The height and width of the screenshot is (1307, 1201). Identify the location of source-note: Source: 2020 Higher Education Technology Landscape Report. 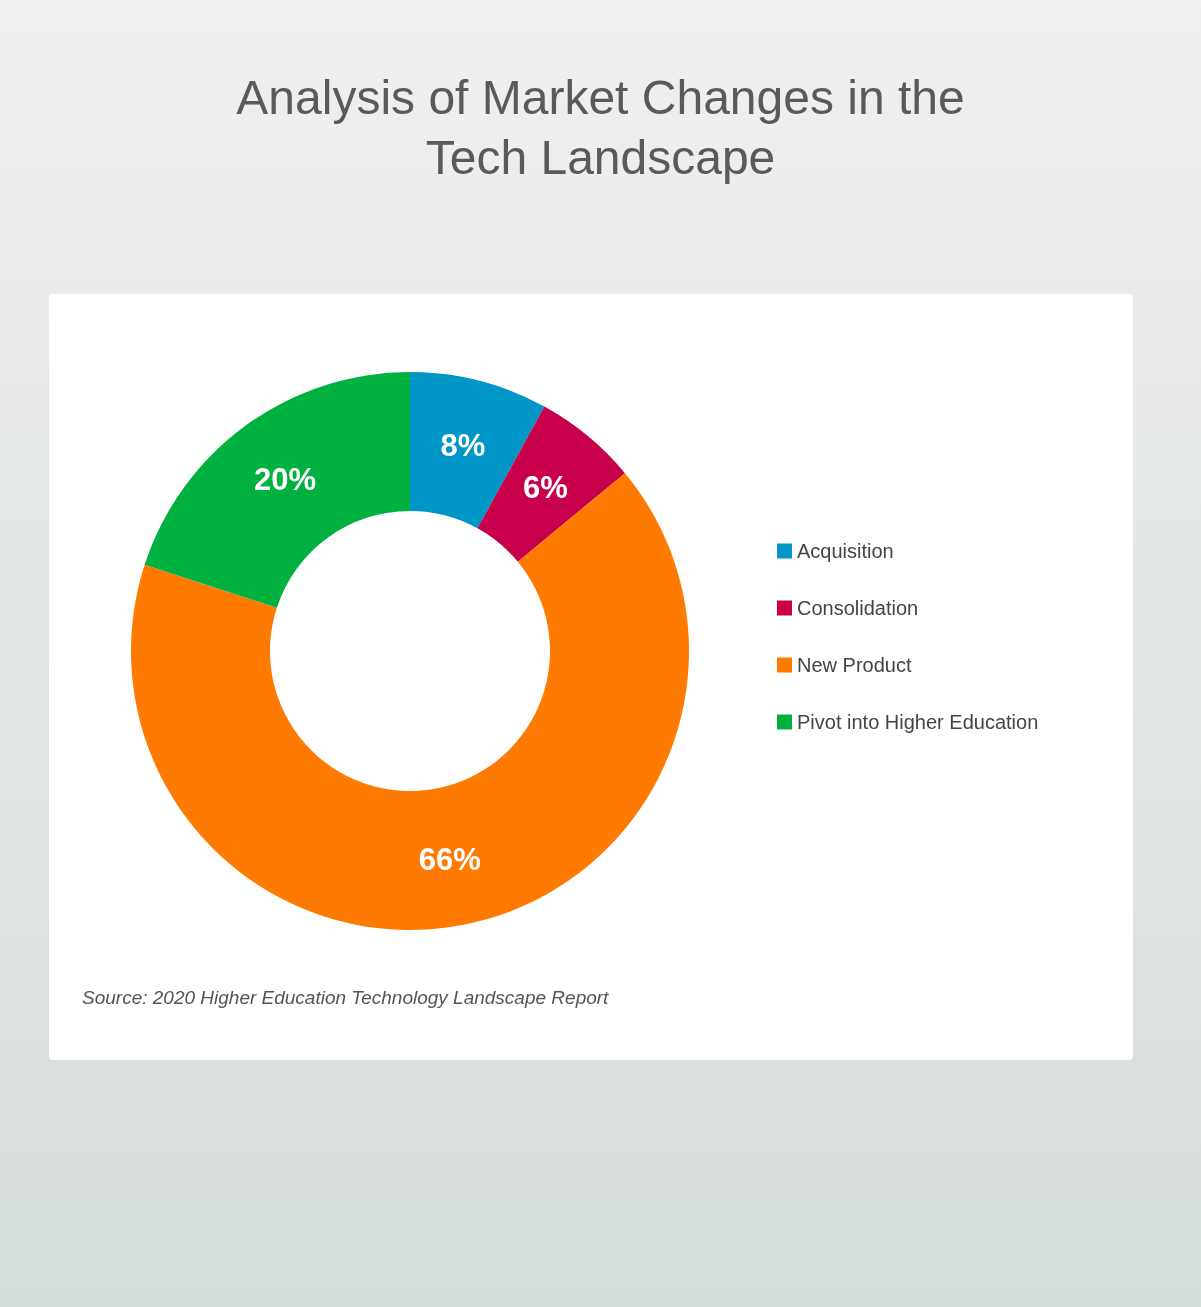
(346, 997).